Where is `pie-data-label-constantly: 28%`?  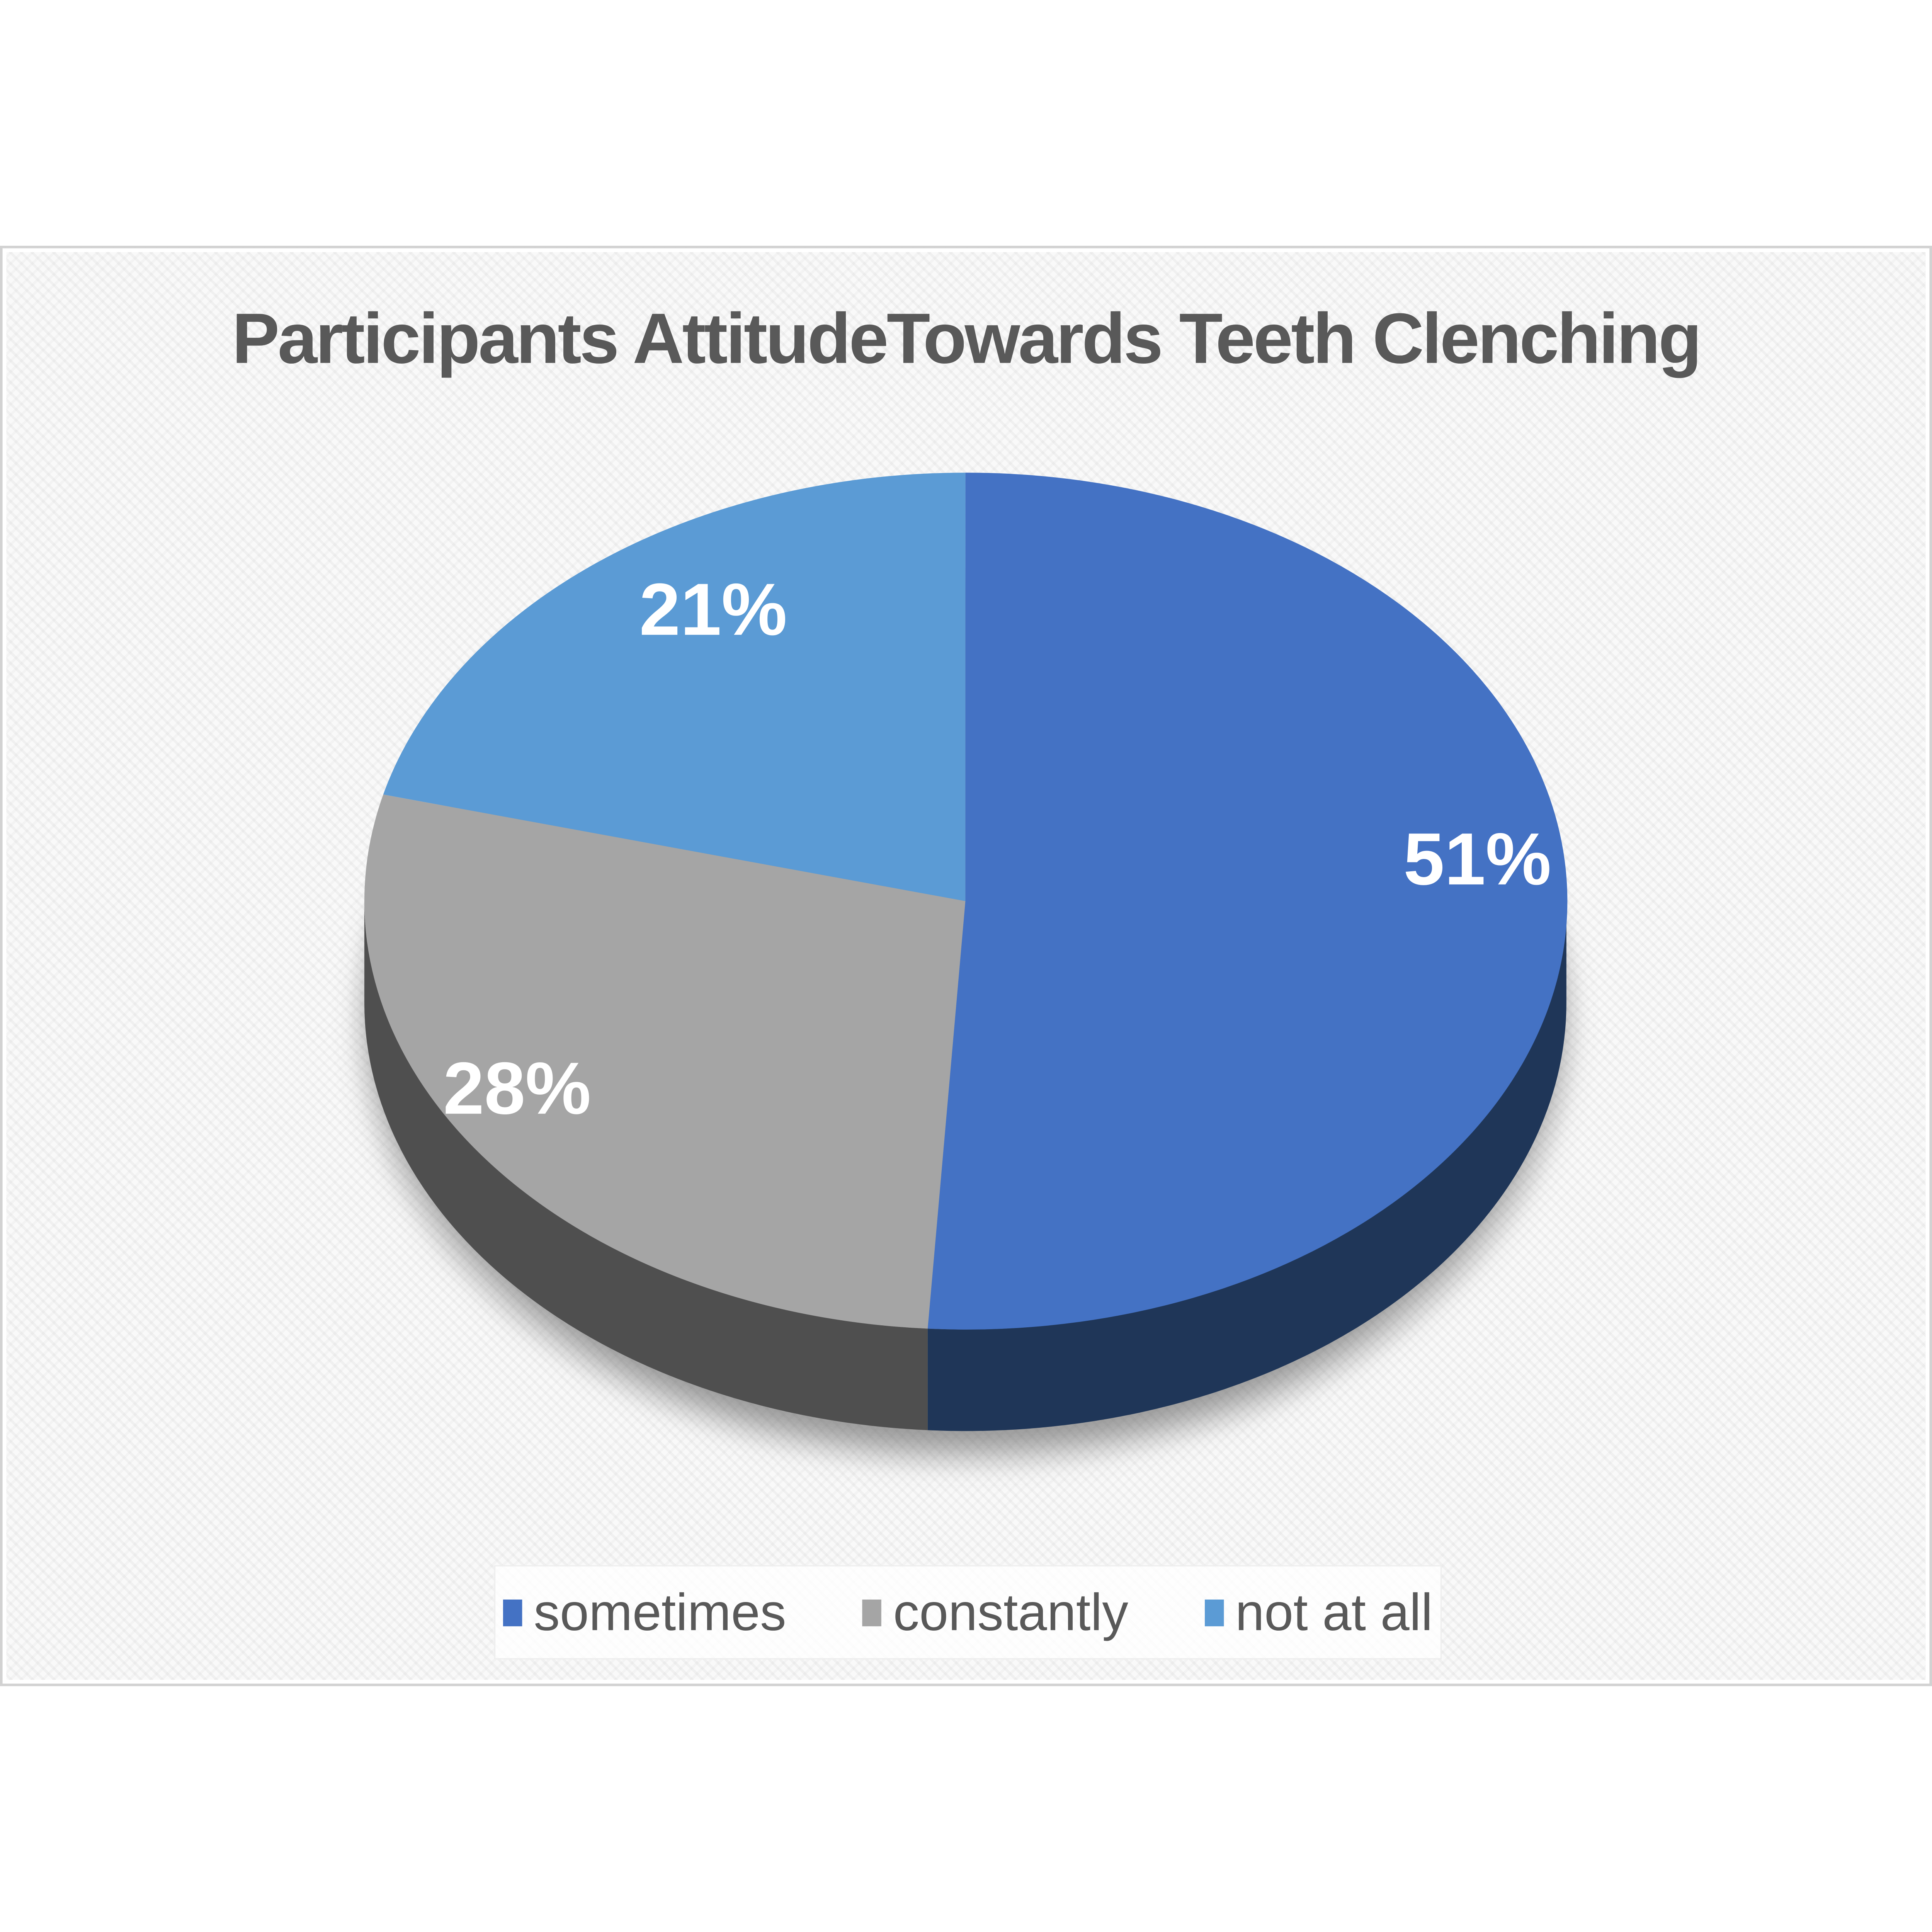 pie-data-label-constantly: 28% is located at coordinates (517, 1089).